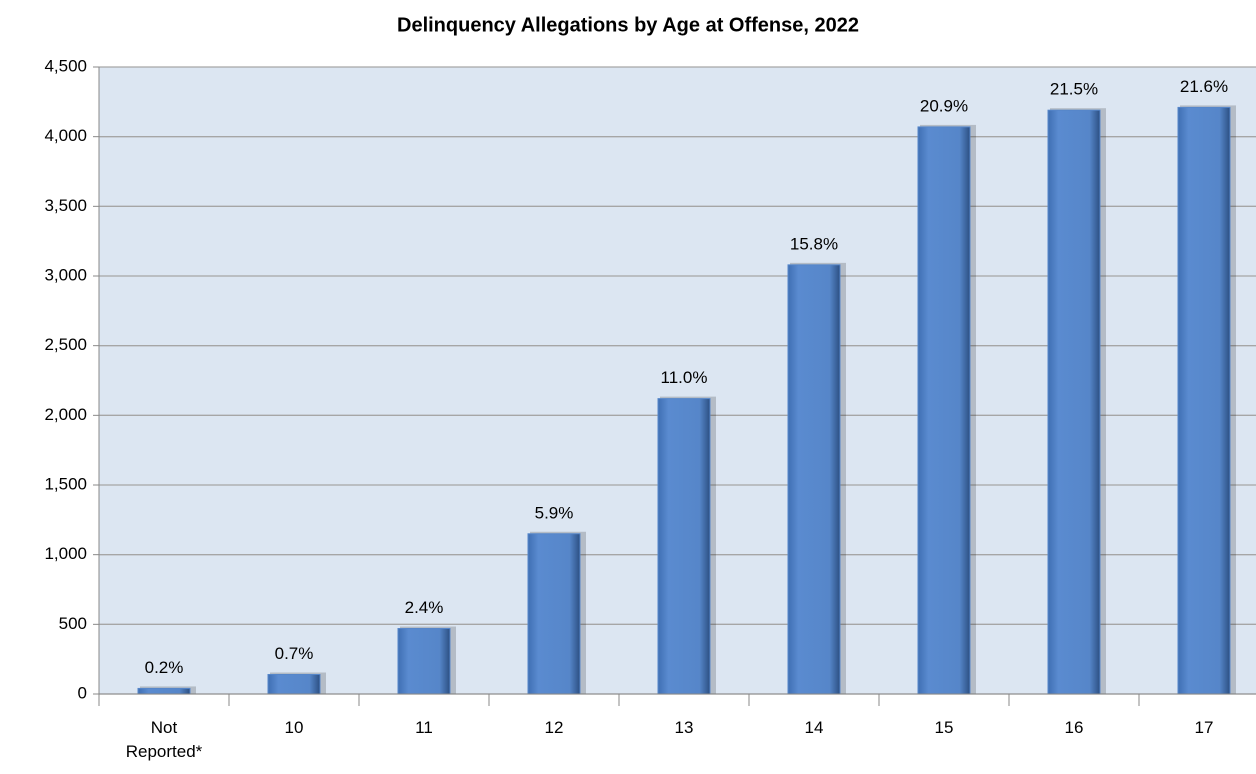 Image resolution: width=1256 pixels, height=774 pixels. Describe the element at coordinates (684, 377) in the screenshot. I see `data-label: 11.0%` at that location.